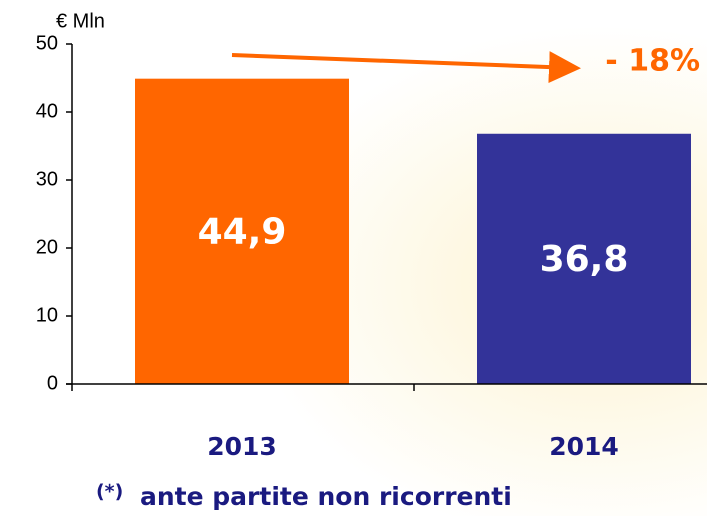  Describe the element at coordinates (406, 67) in the screenshot. I see `trend-arrow` at that location.